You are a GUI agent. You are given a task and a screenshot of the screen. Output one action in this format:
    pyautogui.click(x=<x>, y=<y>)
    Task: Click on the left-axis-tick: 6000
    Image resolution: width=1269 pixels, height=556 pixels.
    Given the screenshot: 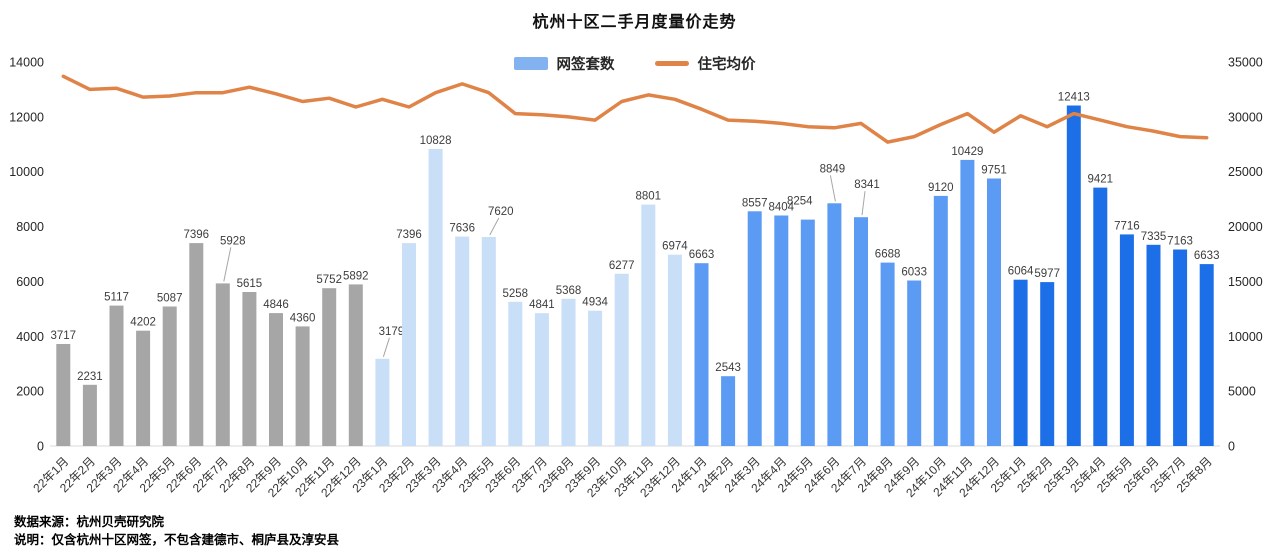 What is the action you would take?
    pyautogui.click(x=30, y=282)
    